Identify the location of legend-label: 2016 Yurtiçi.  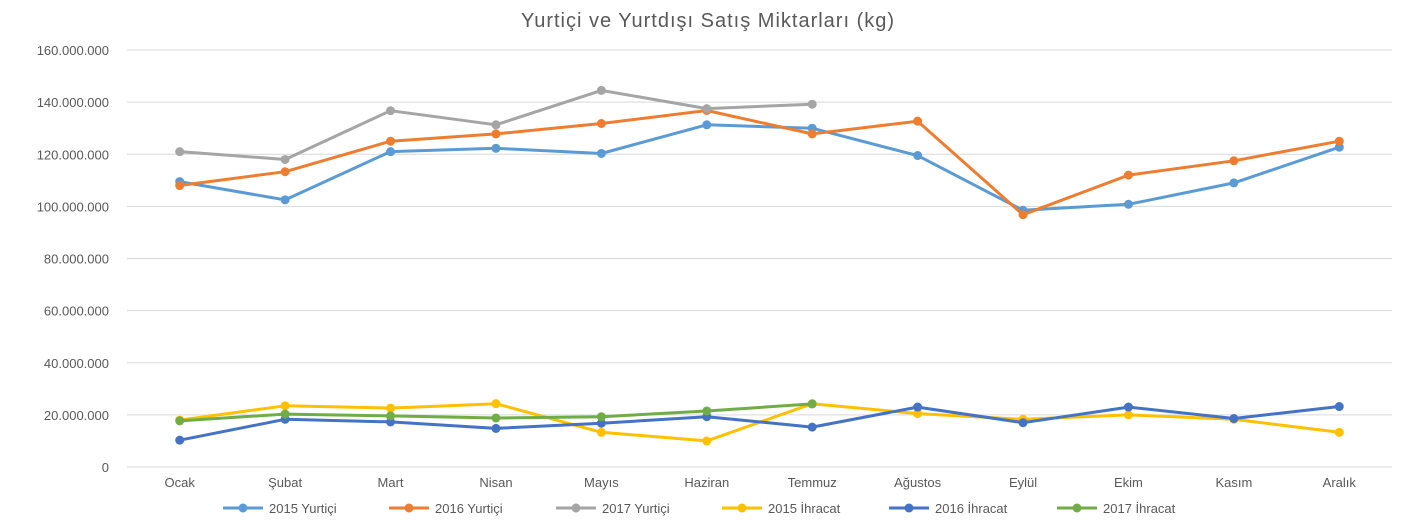
(469, 508).